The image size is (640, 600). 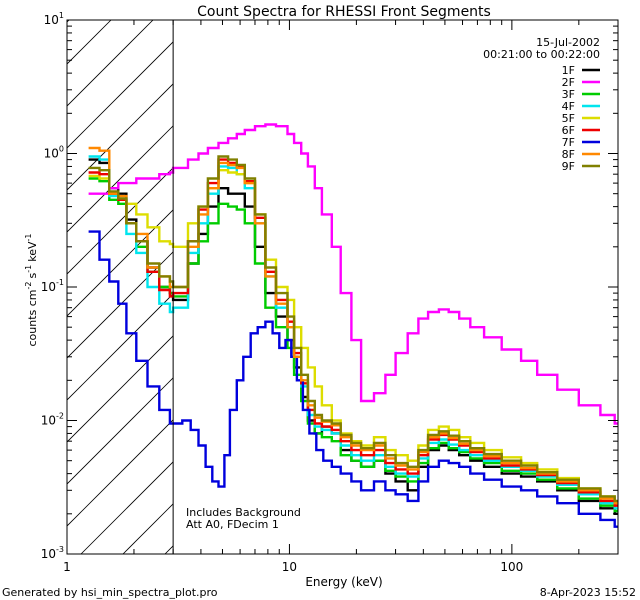 What do you see at coordinates (52, 286) in the screenshot?
I see `y-tick-label: 10⁻¹` at bounding box center [52, 286].